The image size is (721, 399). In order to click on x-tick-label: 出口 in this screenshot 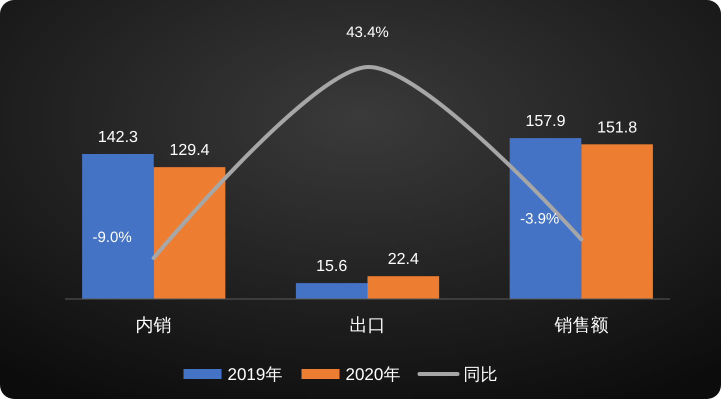, I will do `click(368, 325)`.